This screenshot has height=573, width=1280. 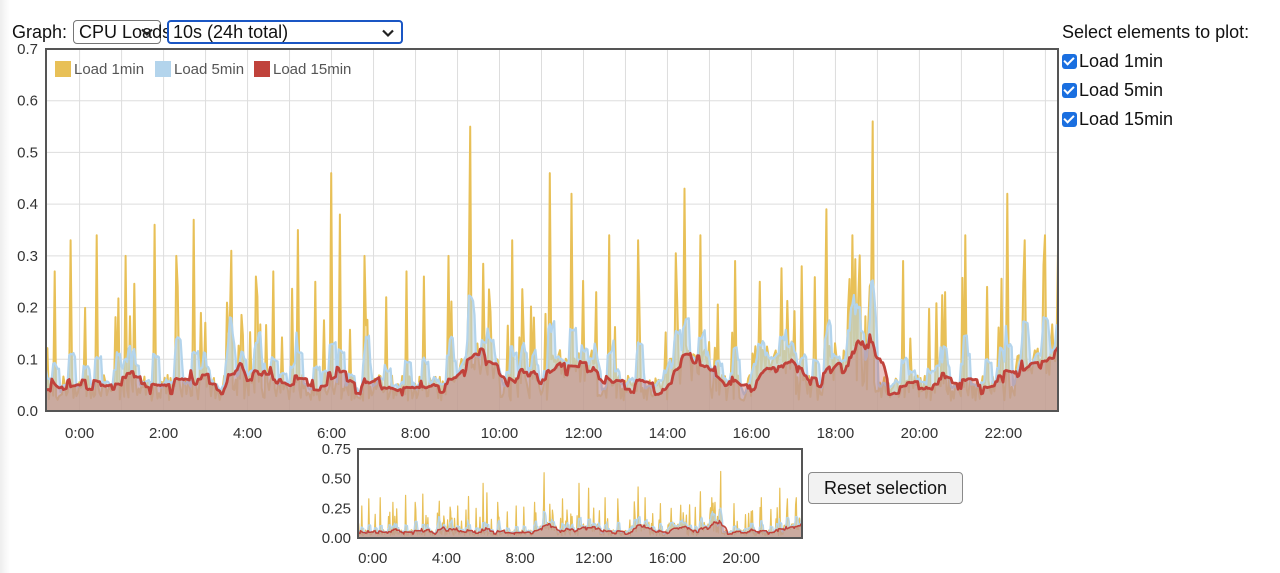 I want to click on y-tick-label: 0.0, so click(x=27, y=411).